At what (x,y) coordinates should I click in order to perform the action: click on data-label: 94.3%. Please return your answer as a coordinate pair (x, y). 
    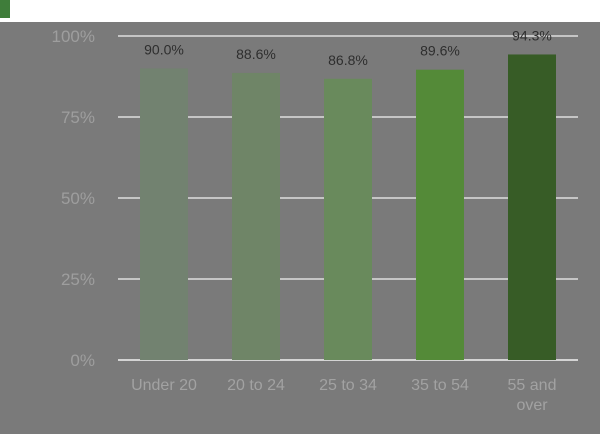
    Looking at the image, I should click on (532, 35).